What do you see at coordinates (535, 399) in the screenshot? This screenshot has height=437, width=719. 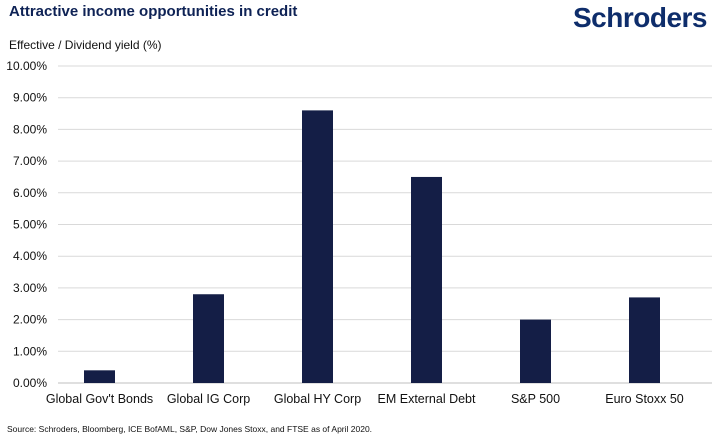 I see `category-label: S&P 500` at bounding box center [535, 399].